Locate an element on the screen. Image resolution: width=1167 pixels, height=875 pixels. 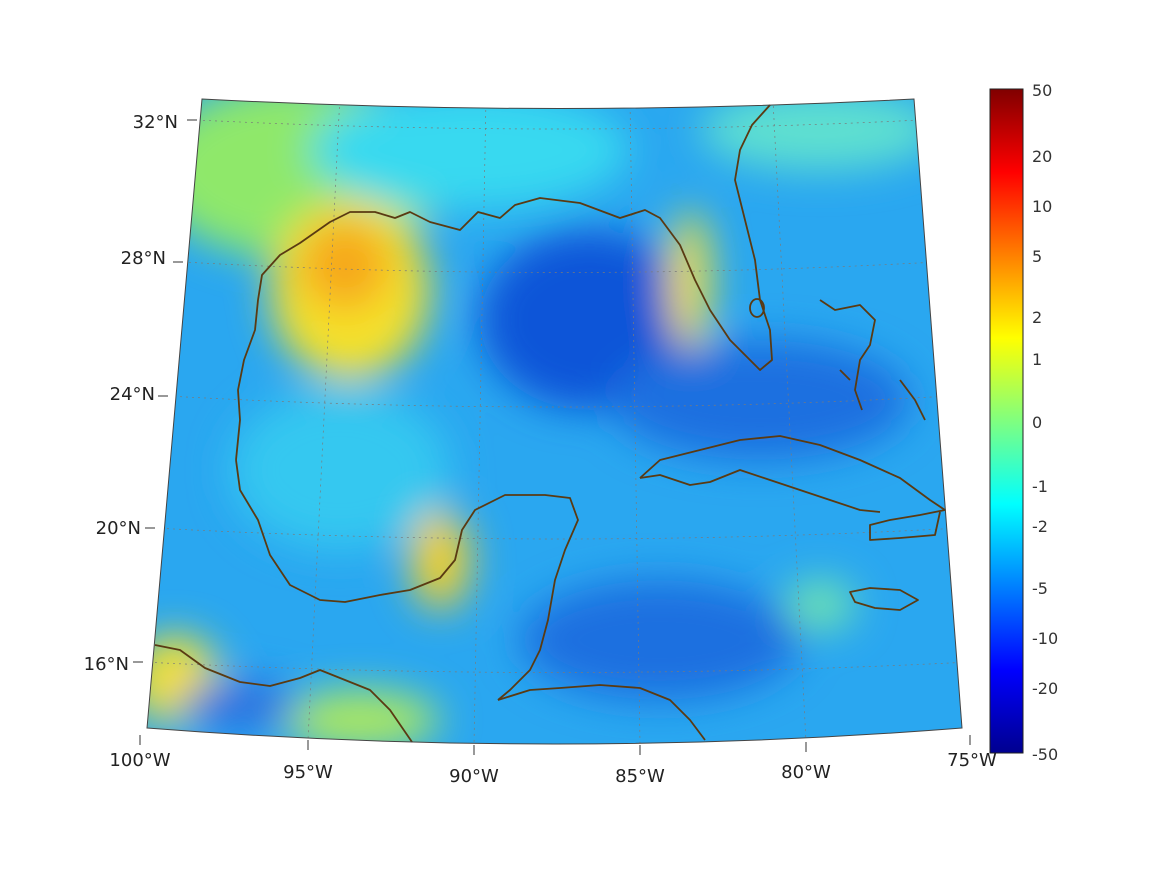
lat-label-28: 28°N is located at coordinates (143, 258).